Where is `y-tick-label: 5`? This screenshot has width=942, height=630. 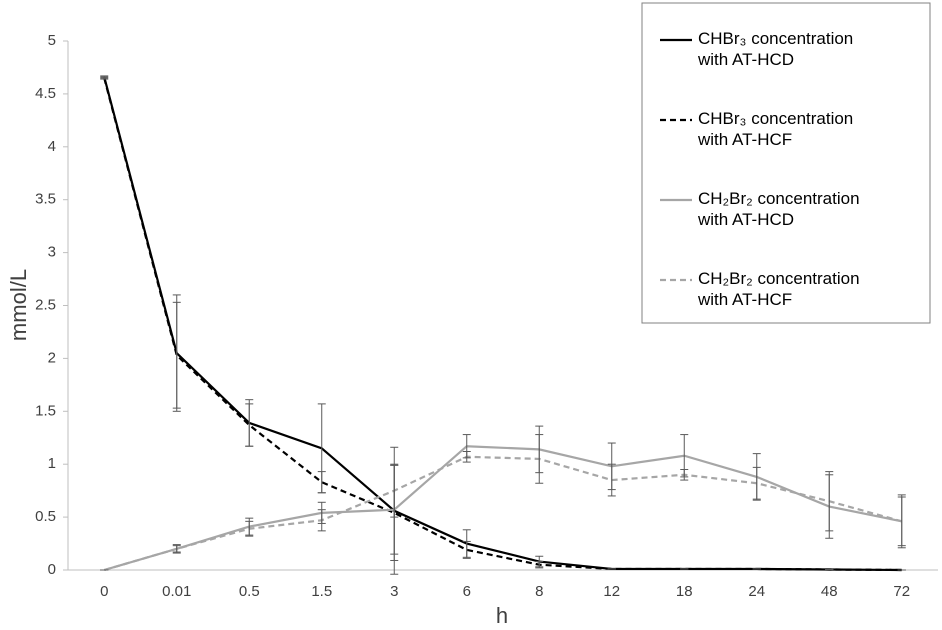
y-tick-label: 5 is located at coordinates (52, 40).